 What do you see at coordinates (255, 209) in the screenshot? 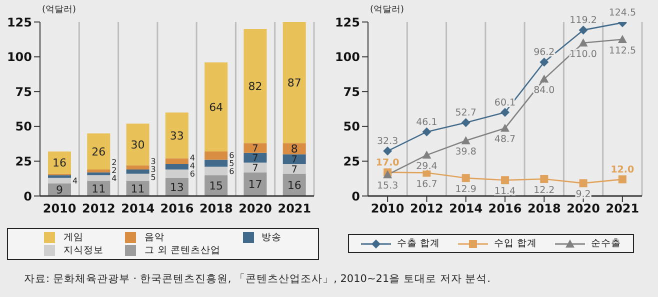
I see `x-tick-label: 2020` at bounding box center [255, 209].